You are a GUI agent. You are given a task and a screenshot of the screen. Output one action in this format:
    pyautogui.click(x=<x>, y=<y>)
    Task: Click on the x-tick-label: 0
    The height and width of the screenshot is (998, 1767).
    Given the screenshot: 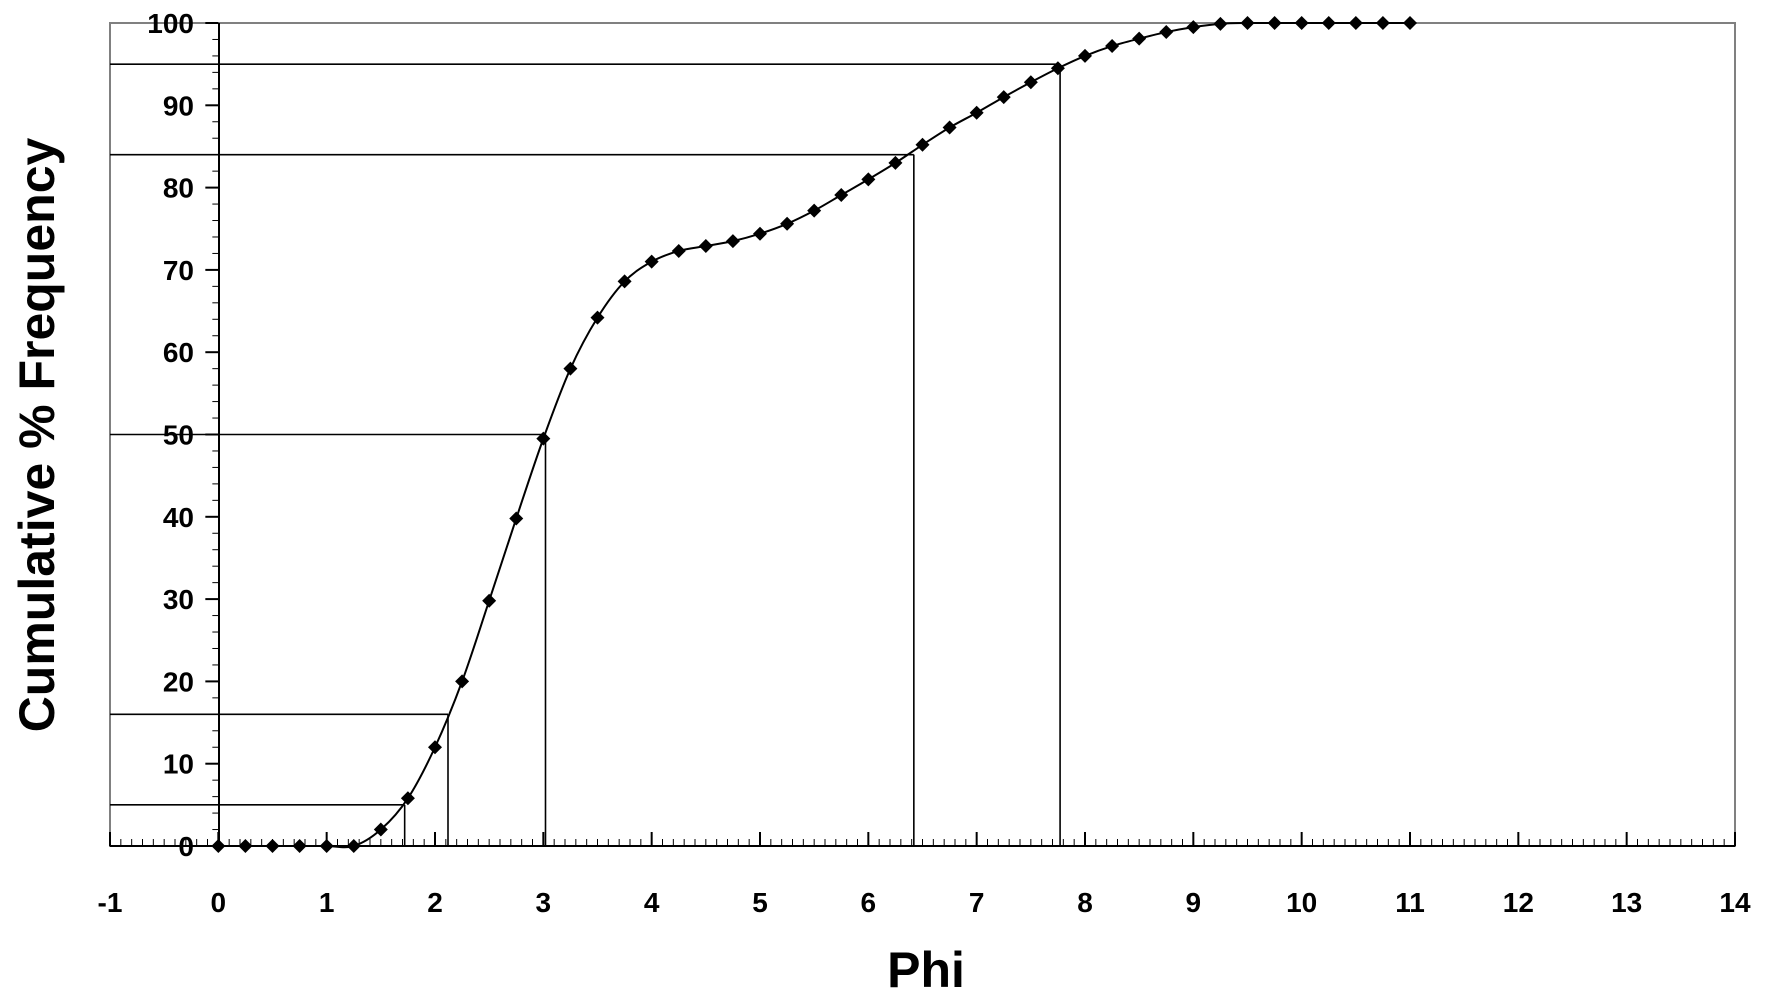 What is the action you would take?
    pyautogui.click(x=219, y=902)
    